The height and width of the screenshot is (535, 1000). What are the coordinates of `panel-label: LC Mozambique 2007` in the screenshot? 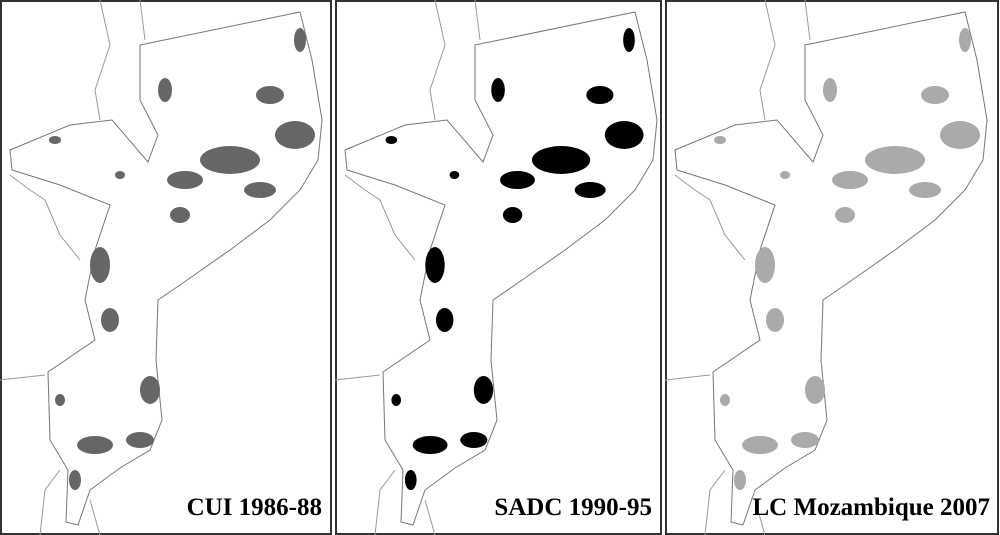 It's located at (872, 507).